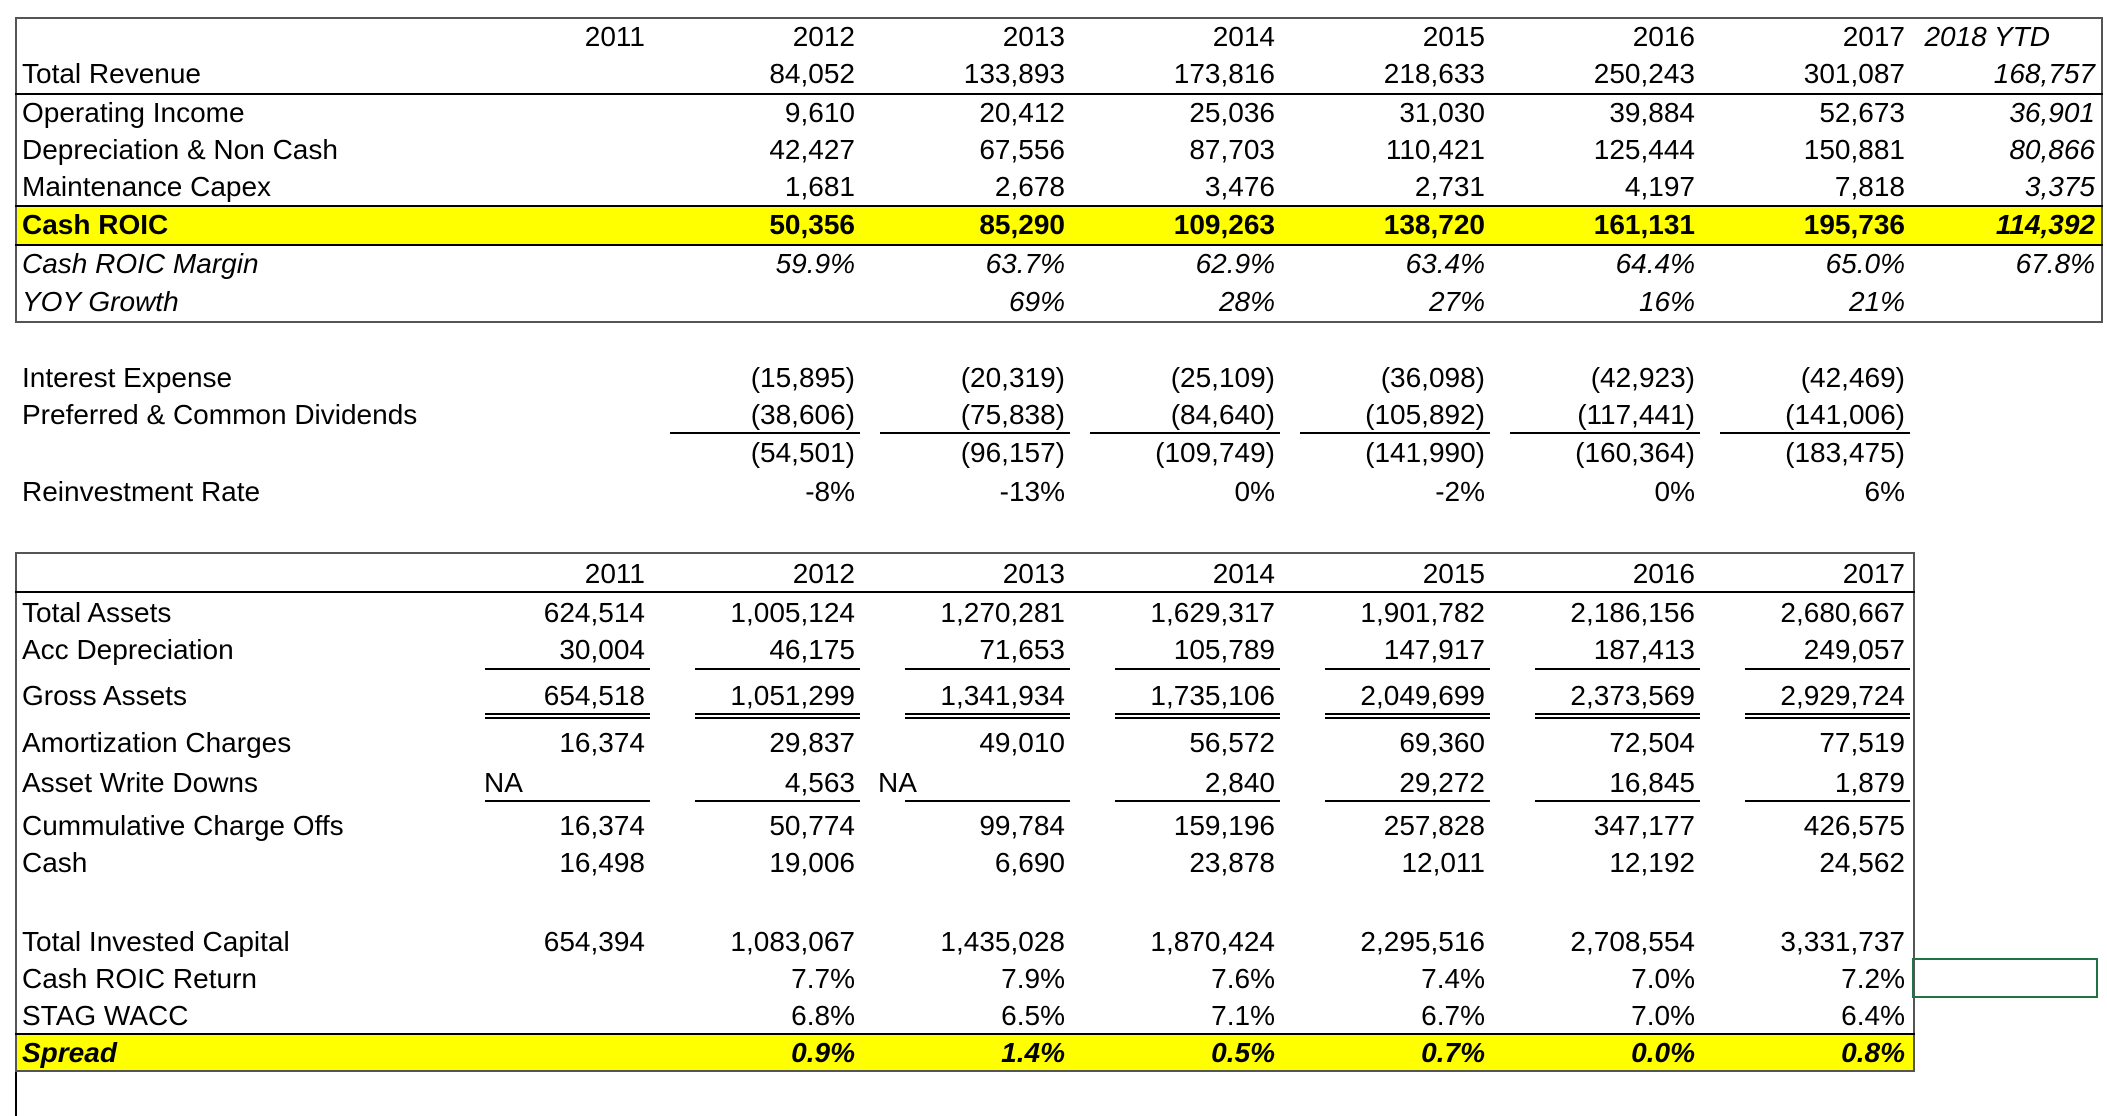 The width and height of the screenshot is (2107, 1116). What do you see at coordinates (792, 941) in the screenshot?
I see `value-cell: 1,083,067` at bounding box center [792, 941].